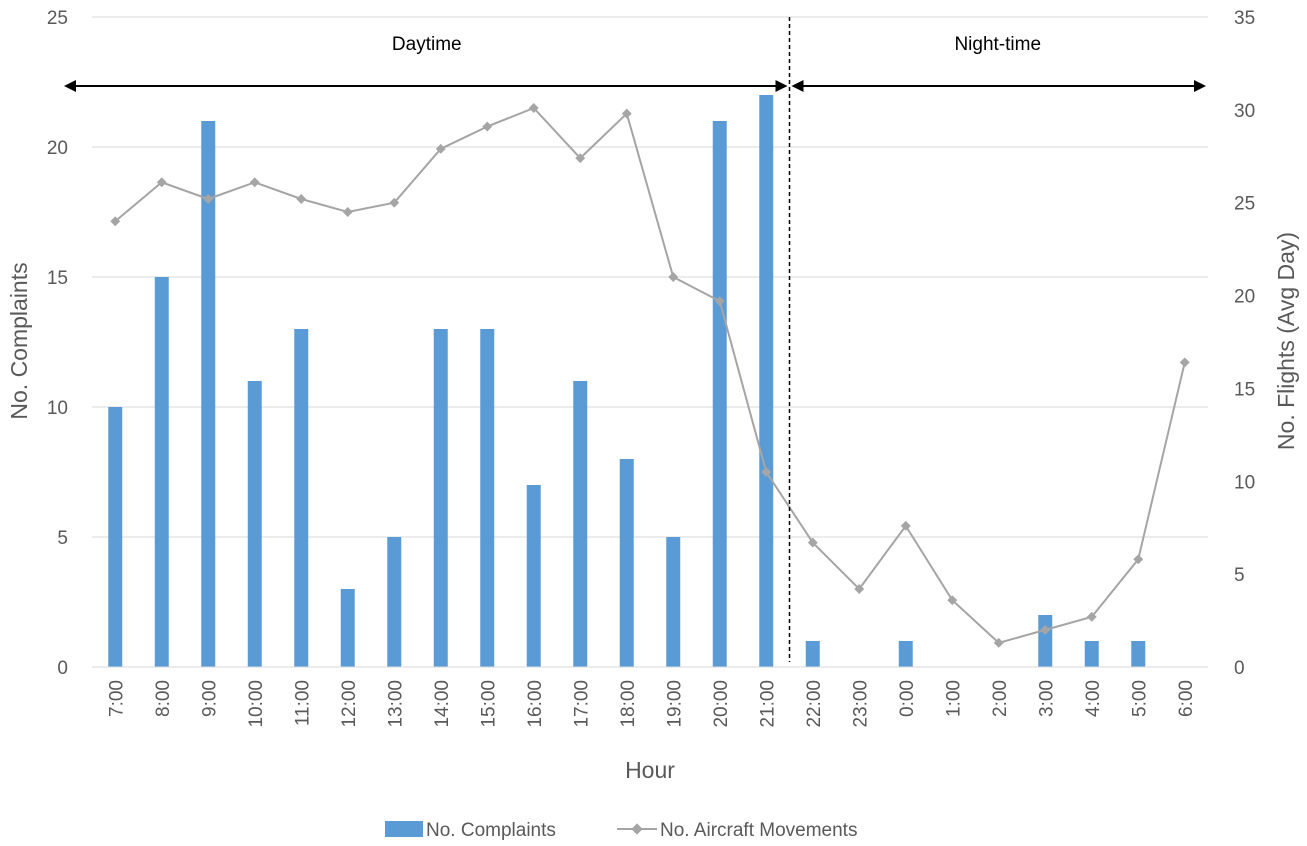 The image size is (1307, 846). What do you see at coordinates (860, 704) in the screenshot?
I see `x-tick-label: 23:00` at bounding box center [860, 704].